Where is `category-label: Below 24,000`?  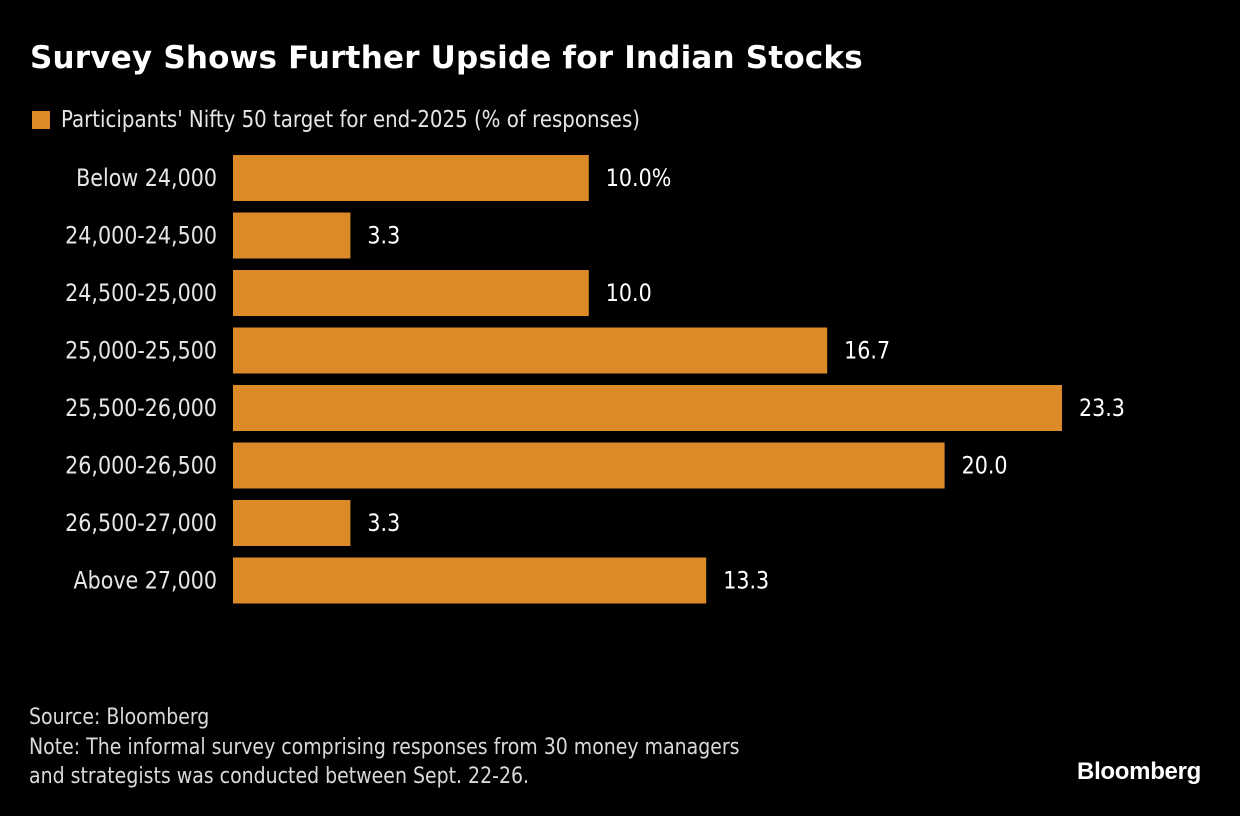 category-label: Below 24,000 is located at coordinates (146, 179).